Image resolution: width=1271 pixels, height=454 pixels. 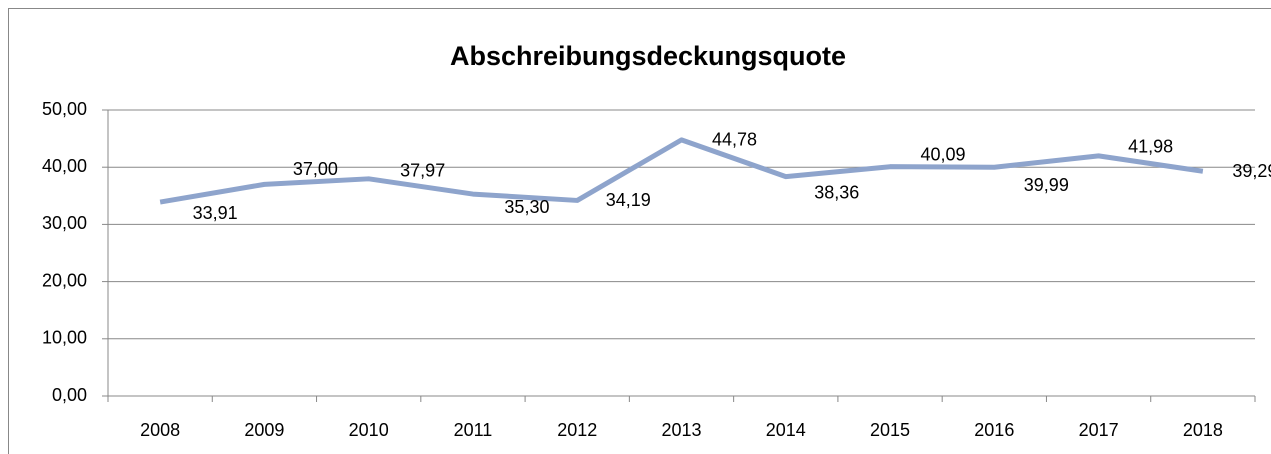 I want to click on y-tick-label: 40,00, so click(x=64, y=166).